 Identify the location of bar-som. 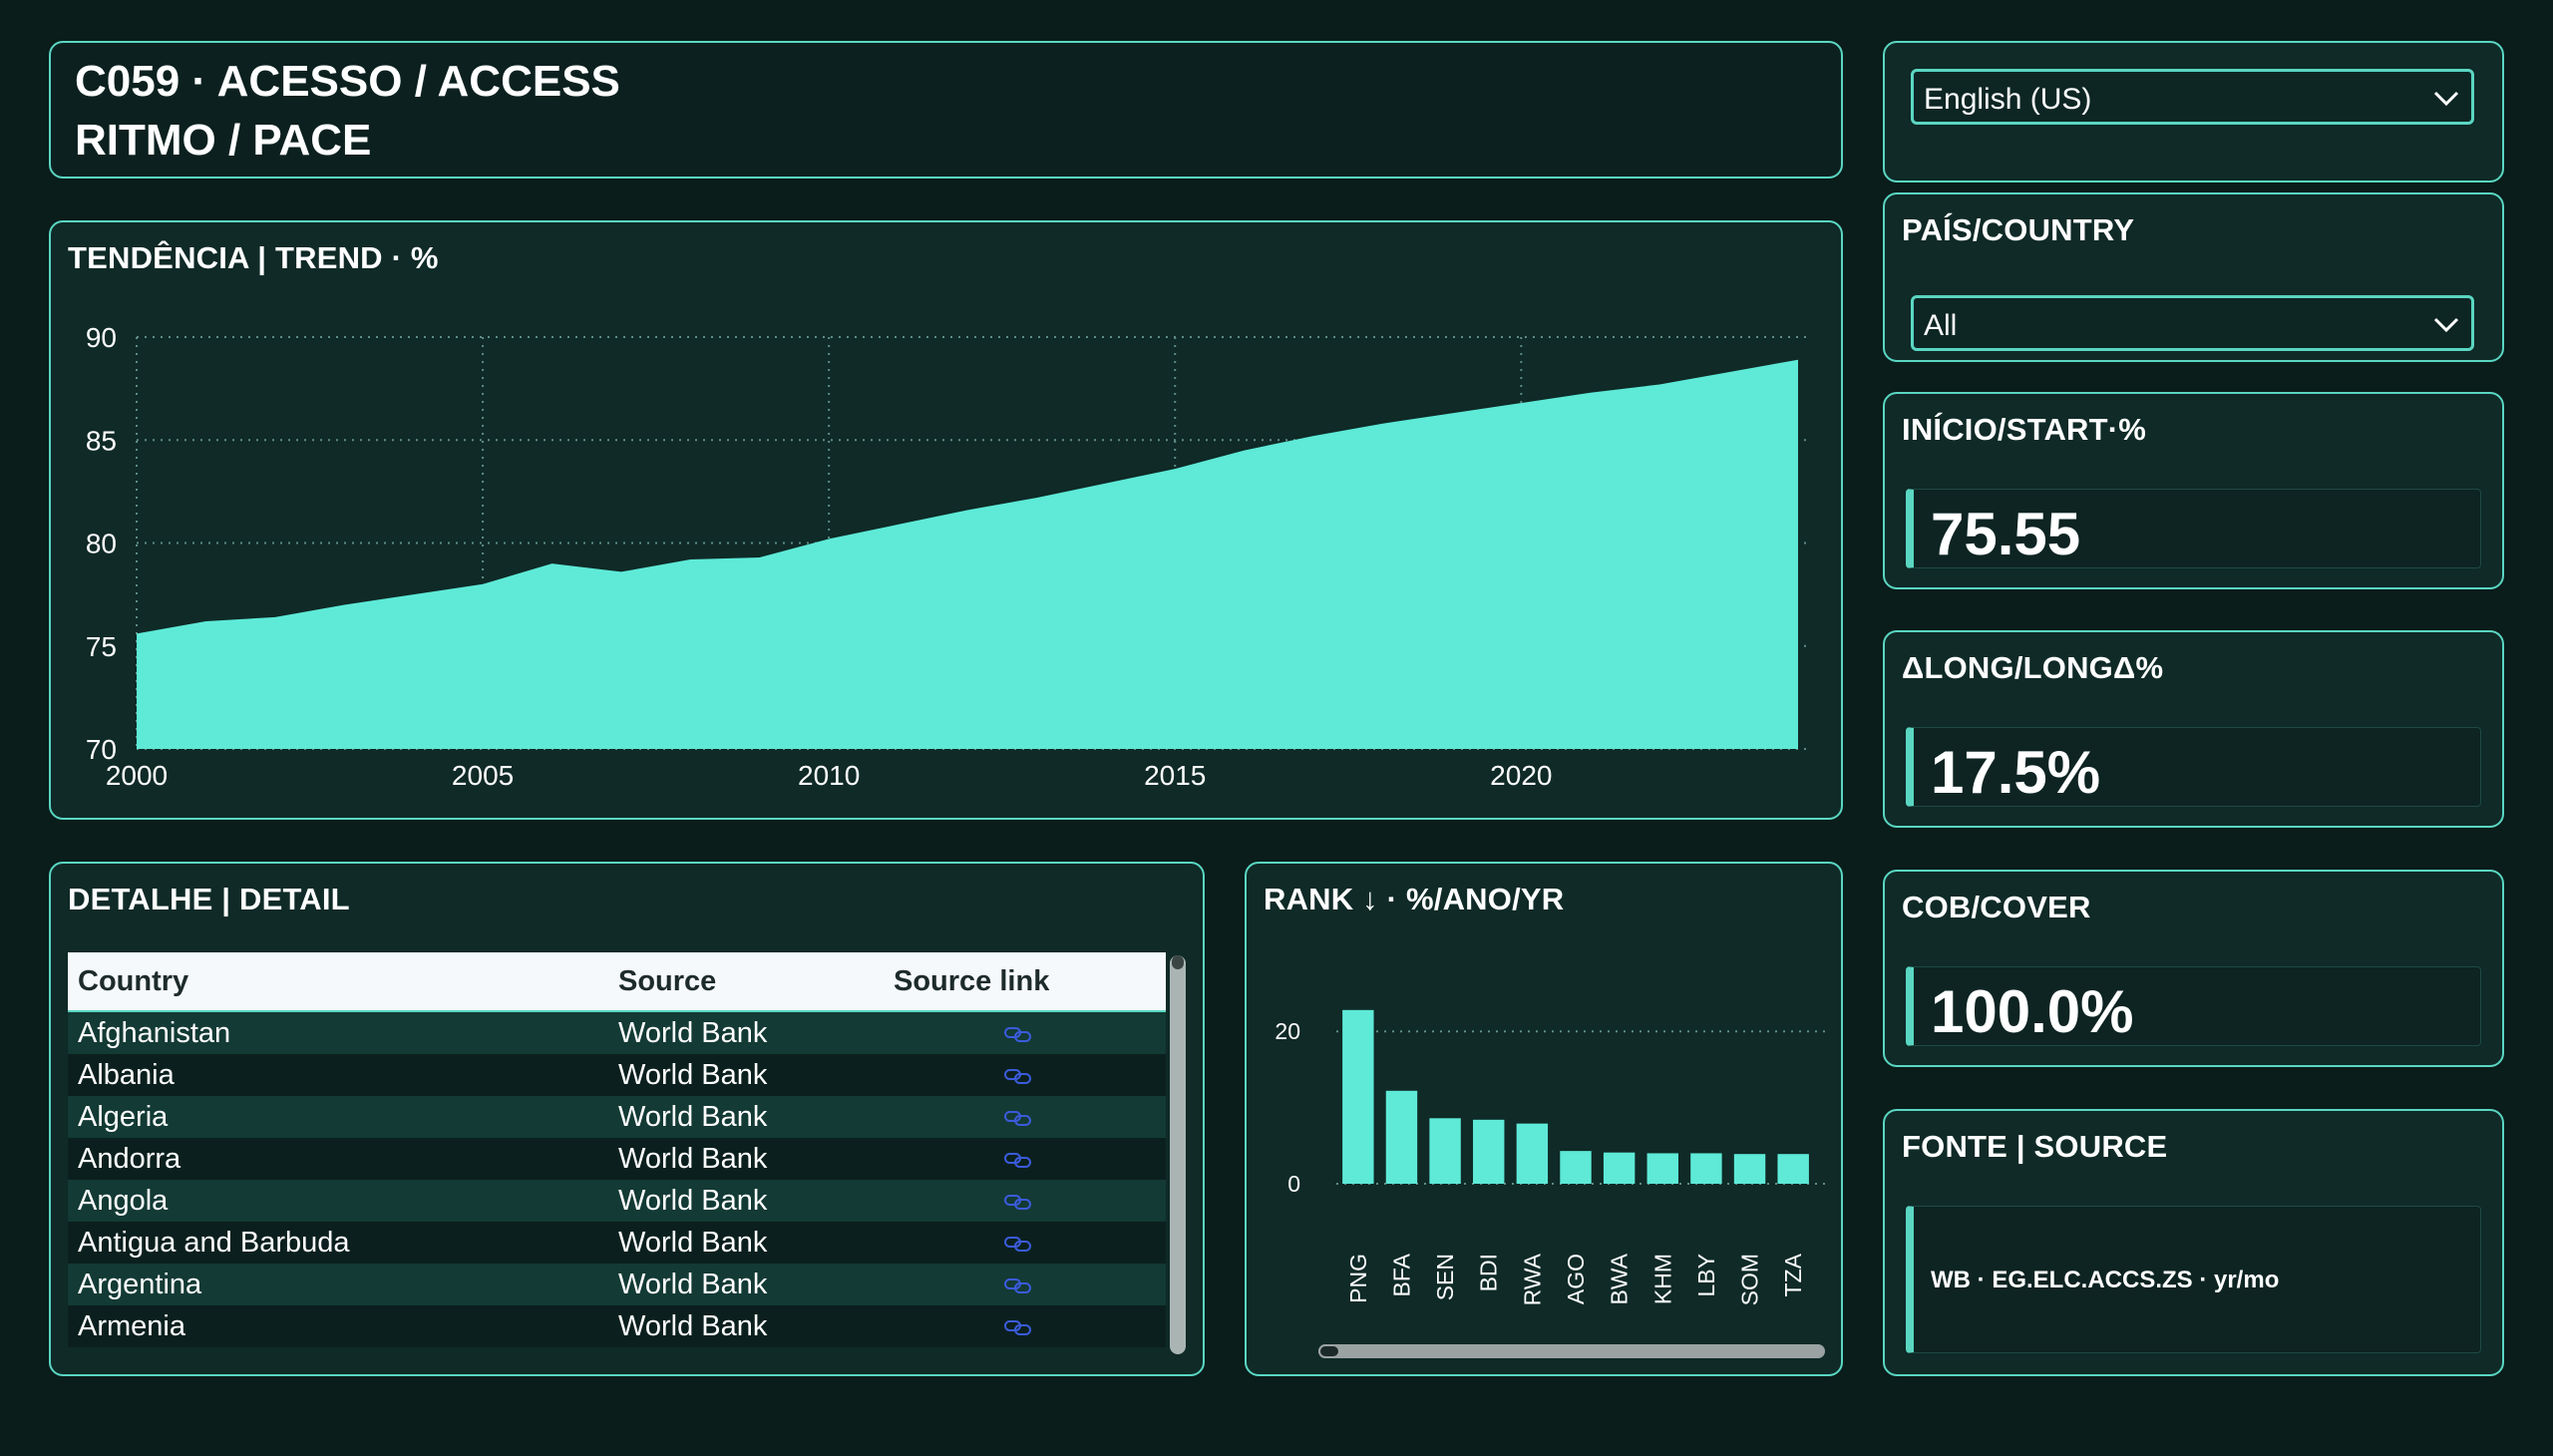
(1749, 1169).